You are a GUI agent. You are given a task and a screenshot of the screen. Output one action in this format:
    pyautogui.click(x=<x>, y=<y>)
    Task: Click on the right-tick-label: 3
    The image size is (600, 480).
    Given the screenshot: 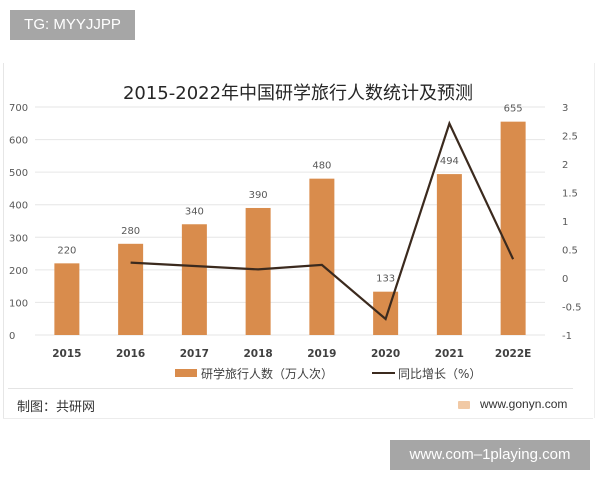 What is the action you would take?
    pyautogui.click(x=565, y=108)
    